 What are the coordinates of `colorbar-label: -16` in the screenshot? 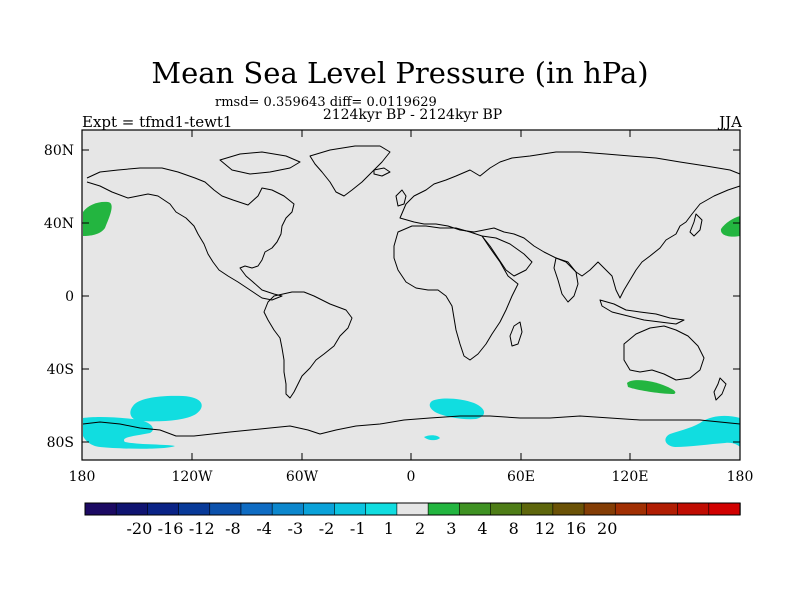 It's located at (171, 528).